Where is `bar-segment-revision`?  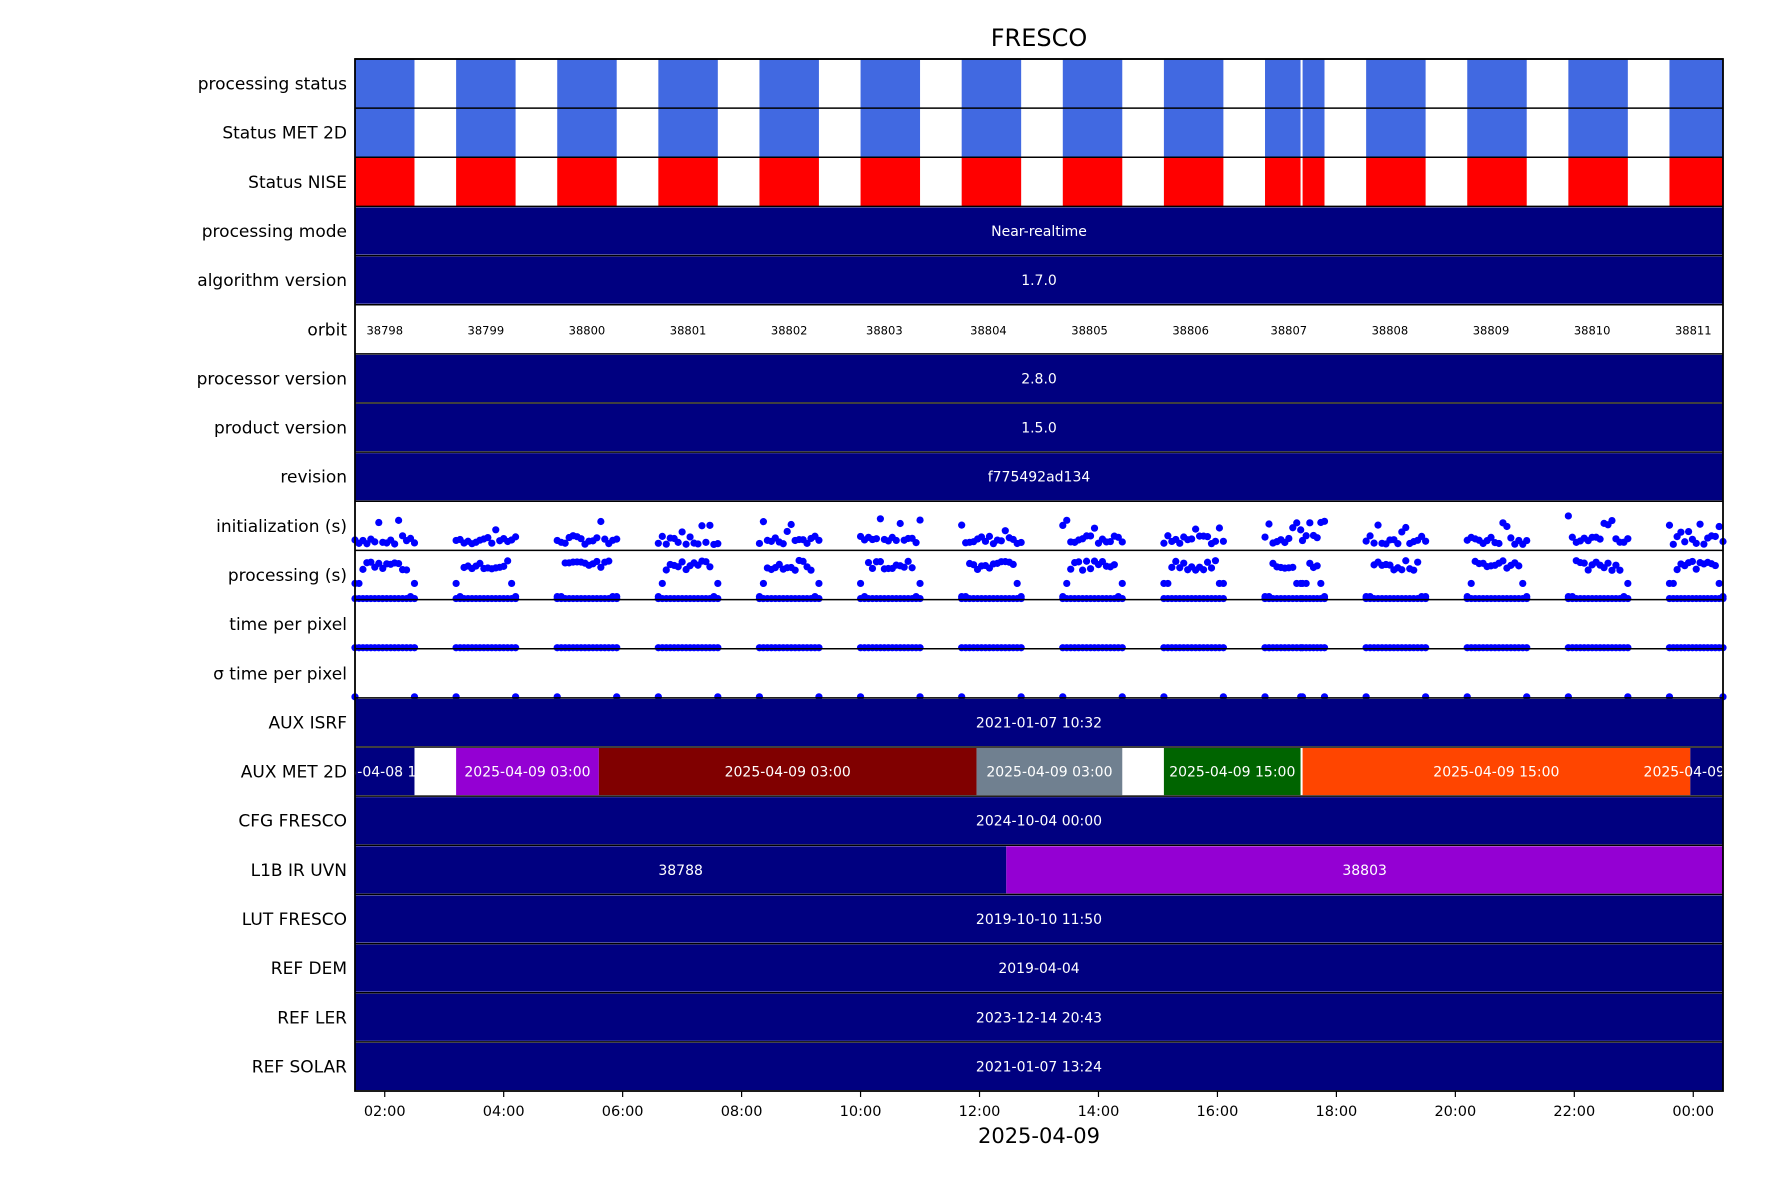 bar-segment-revision is located at coordinates (1039, 477).